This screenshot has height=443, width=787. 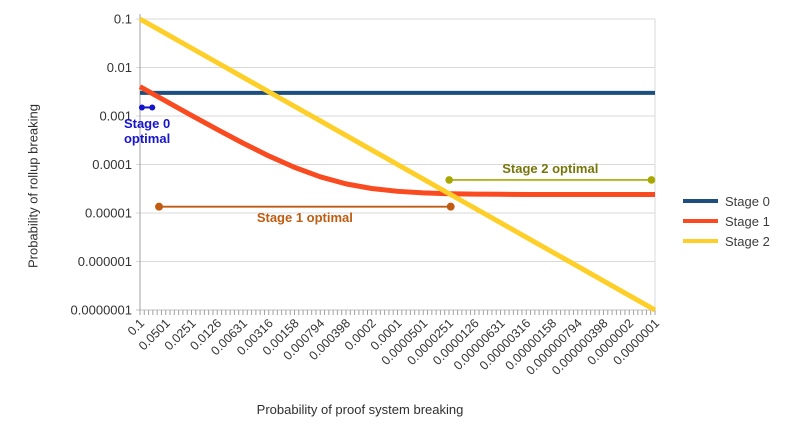 I want to click on annotation-stage0-optimal-label: Stage 0 optimal, so click(x=147, y=131).